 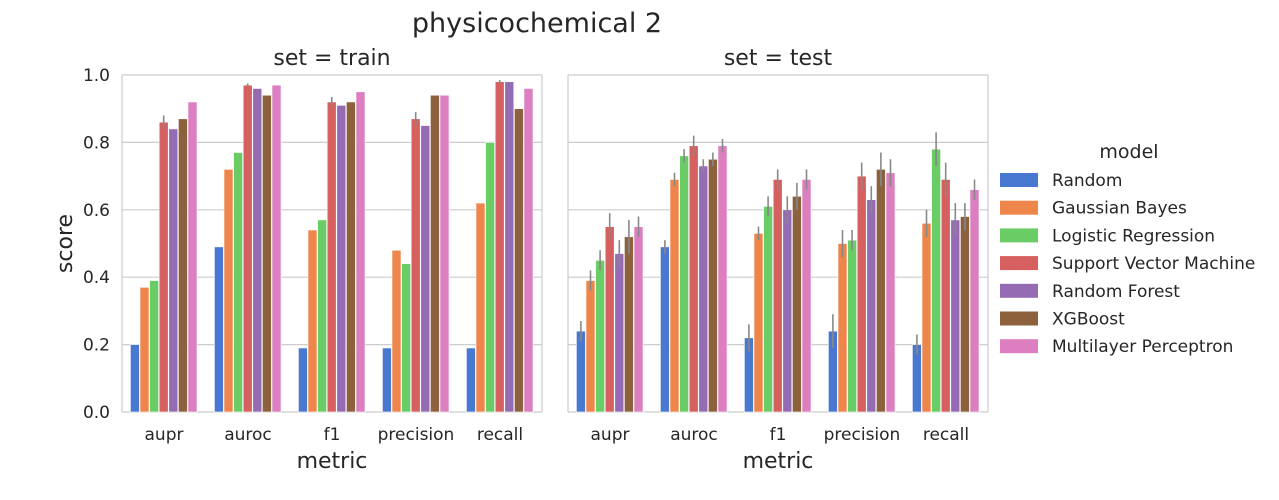 What do you see at coordinates (1142, 347) in the screenshot?
I see `legend-label: Multilayer Perceptron` at bounding box center [1142, 347].